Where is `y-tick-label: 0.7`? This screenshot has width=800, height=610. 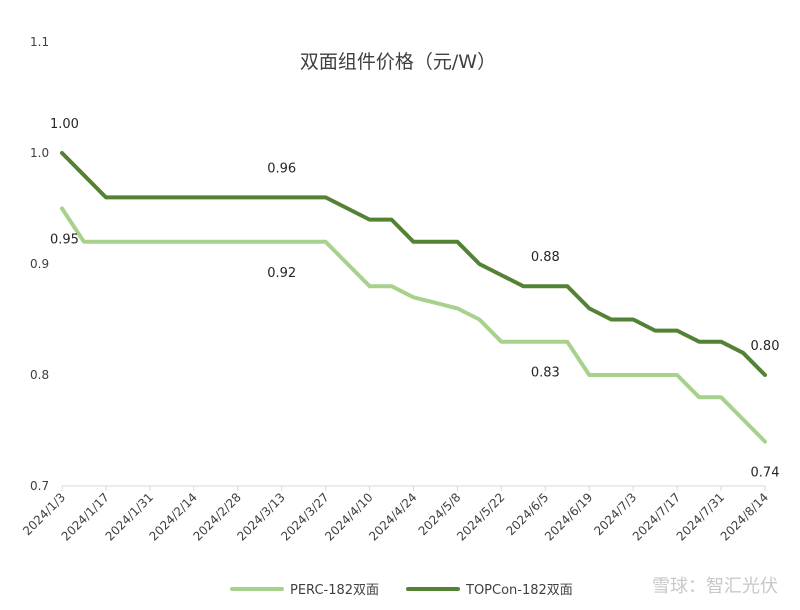
y-tick-label: 0.7 is located at coordinates (39, 486).